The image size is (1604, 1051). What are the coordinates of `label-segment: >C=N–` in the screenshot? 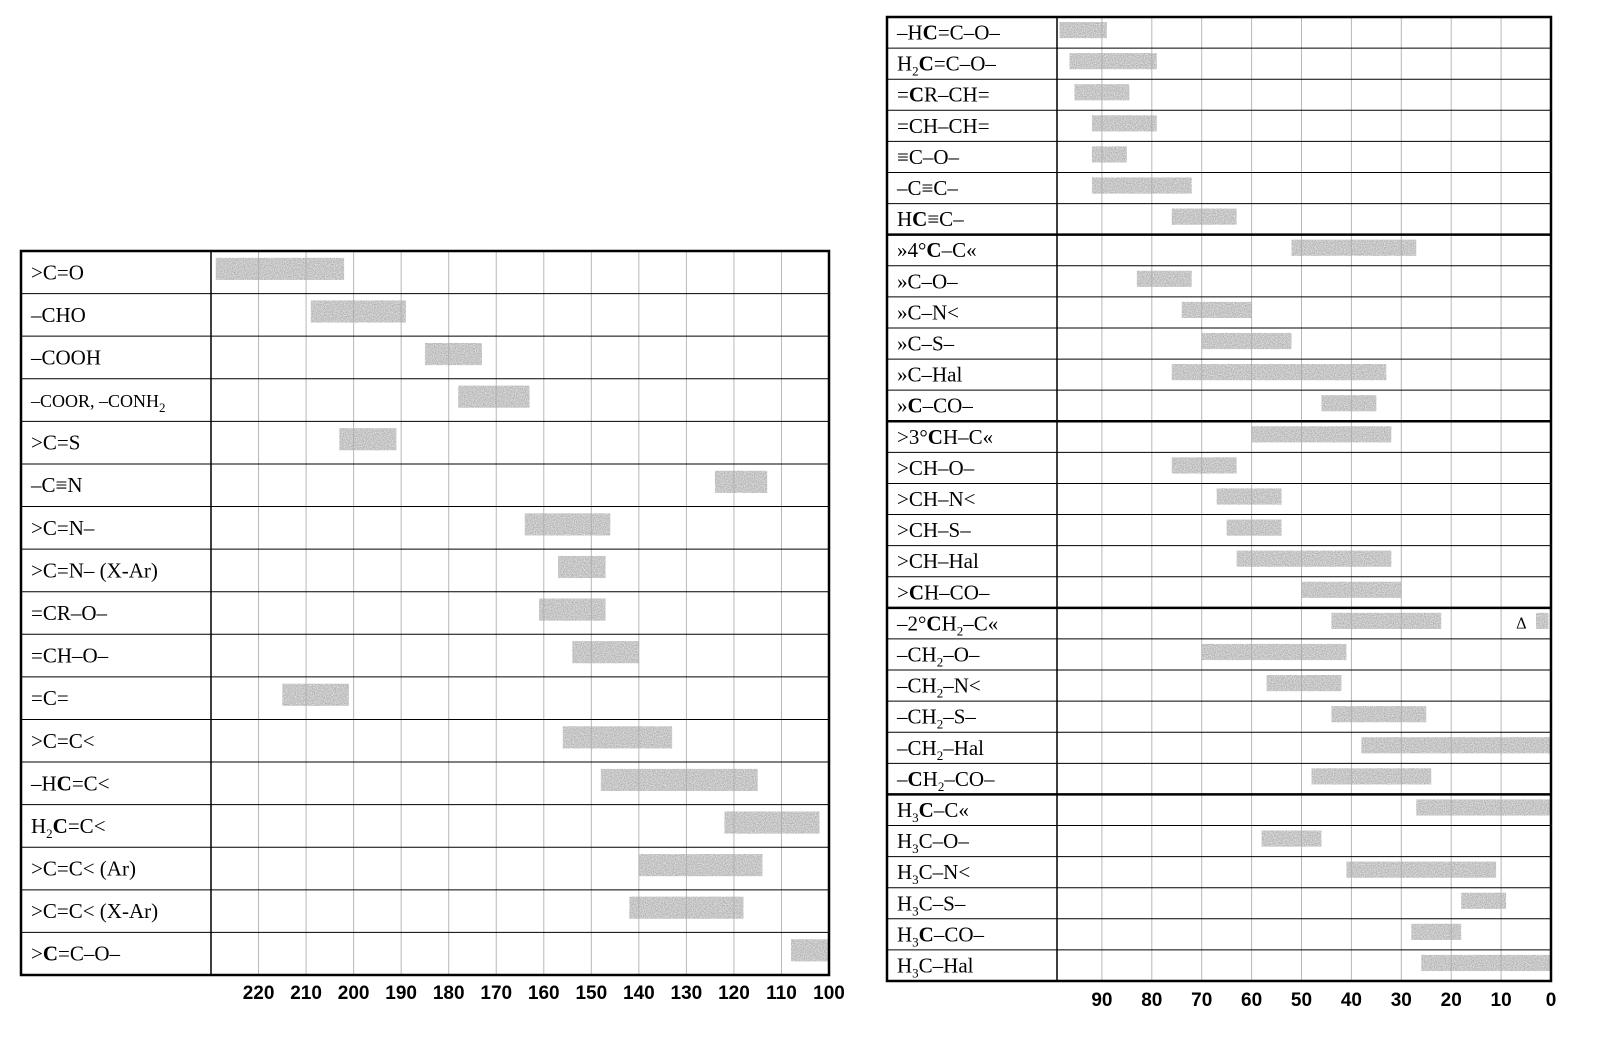 It's located at (63, 528).